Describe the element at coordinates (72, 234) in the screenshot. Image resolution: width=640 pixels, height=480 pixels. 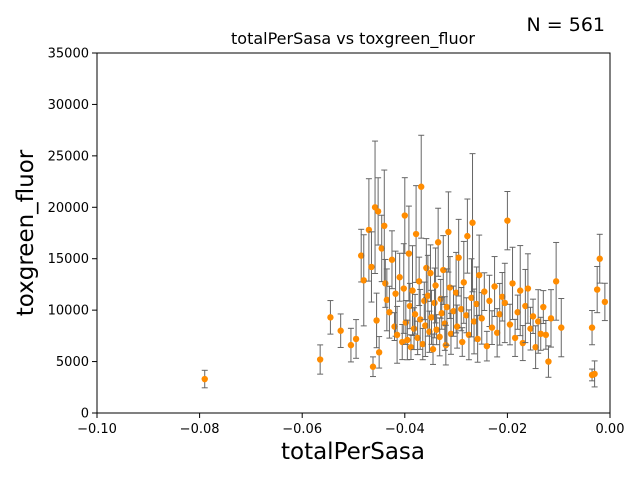
I see `y-axis: 0 5000 10000 15000 20000 25000 30000 35000` at that location.